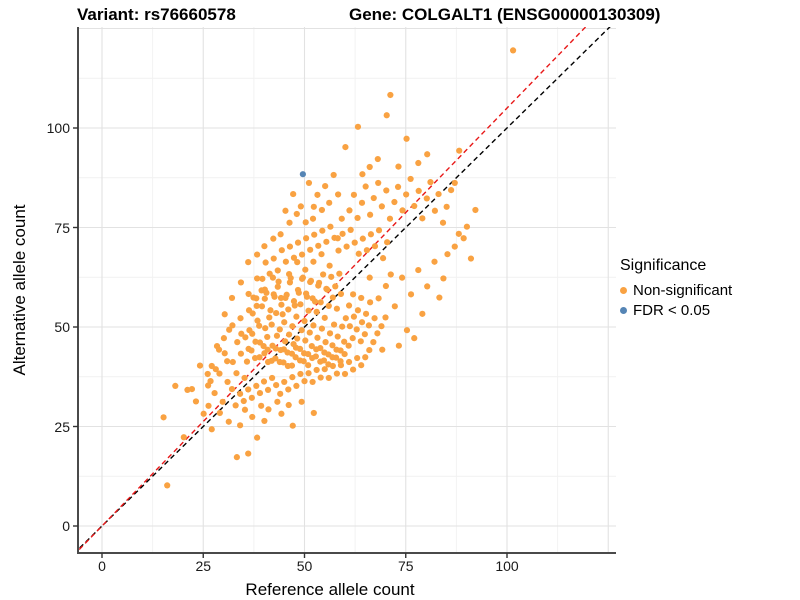 This screenshot has width=800, height=600. I want to click on variant-title: Variant: rs76660578, so click(156, 14).